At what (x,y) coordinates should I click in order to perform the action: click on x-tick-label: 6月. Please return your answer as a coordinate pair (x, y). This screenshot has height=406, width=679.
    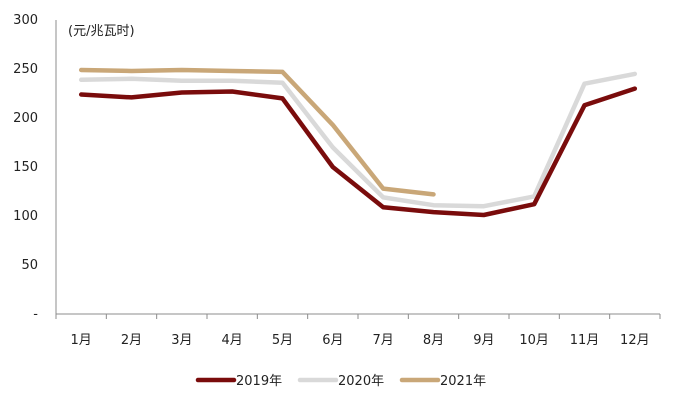
    Looking at the image, I should click on (332, 340).